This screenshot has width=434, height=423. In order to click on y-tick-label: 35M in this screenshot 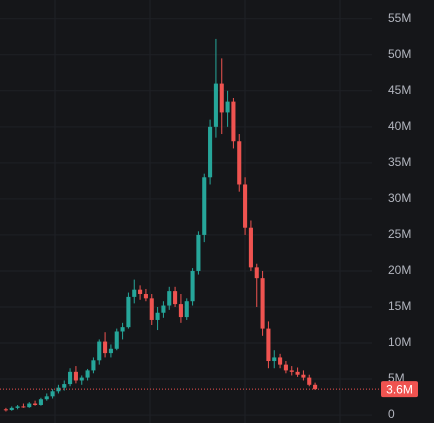, I will do `click(399, 162)`.